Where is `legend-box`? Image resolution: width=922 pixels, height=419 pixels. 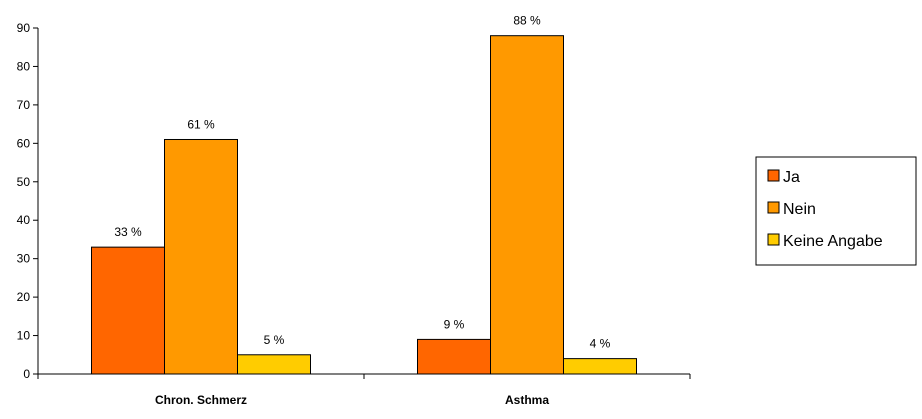
legend-box is located at coordinates (836, 211).